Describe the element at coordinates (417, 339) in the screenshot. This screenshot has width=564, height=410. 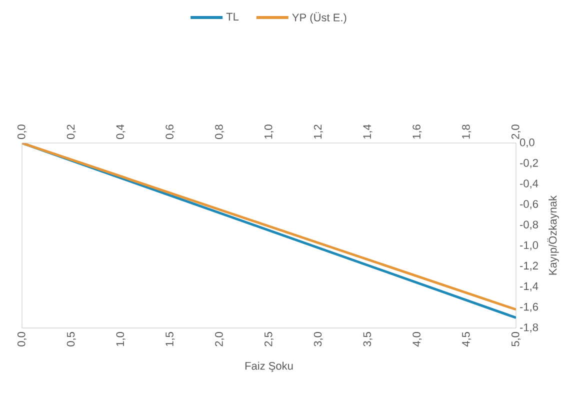
I see `x-tick-label: 4,0` at that location.